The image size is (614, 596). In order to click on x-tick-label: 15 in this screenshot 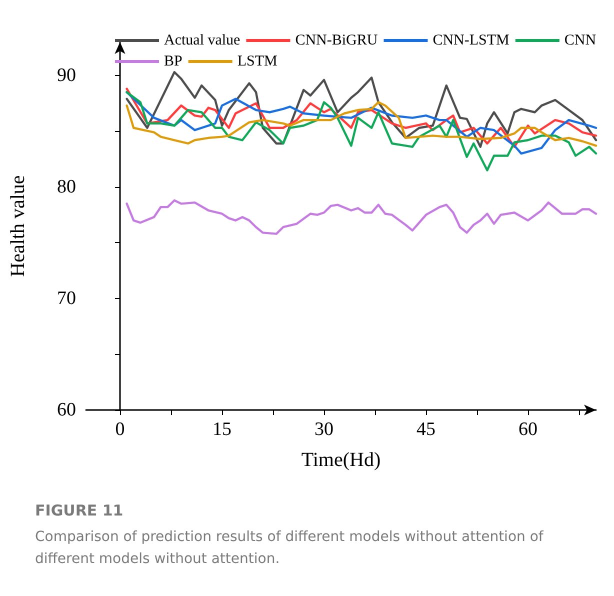, I will do `click(222, 429)`.